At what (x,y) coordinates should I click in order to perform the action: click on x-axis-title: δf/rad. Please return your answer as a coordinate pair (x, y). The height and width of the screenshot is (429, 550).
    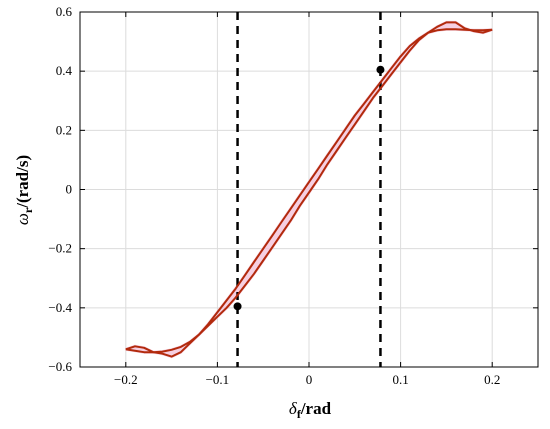
    Looking at the image, I should click on (310, 410).